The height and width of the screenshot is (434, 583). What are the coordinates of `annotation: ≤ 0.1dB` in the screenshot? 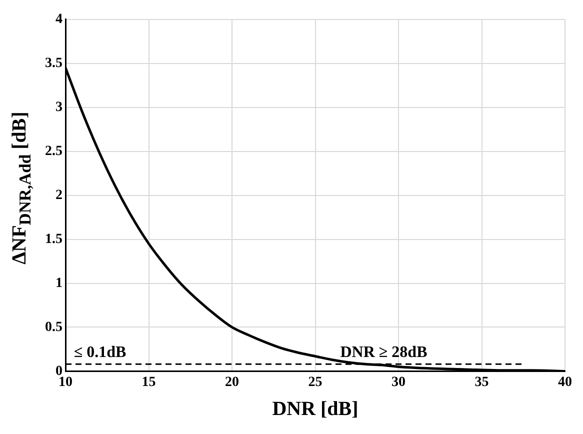 It's located at (100, 352).